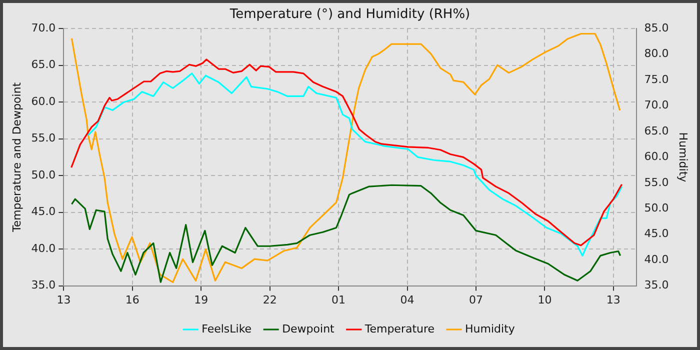  Describe the element at coordinates (132, 299) in the screenshot. I see `x-tick-label: 16` at that location.